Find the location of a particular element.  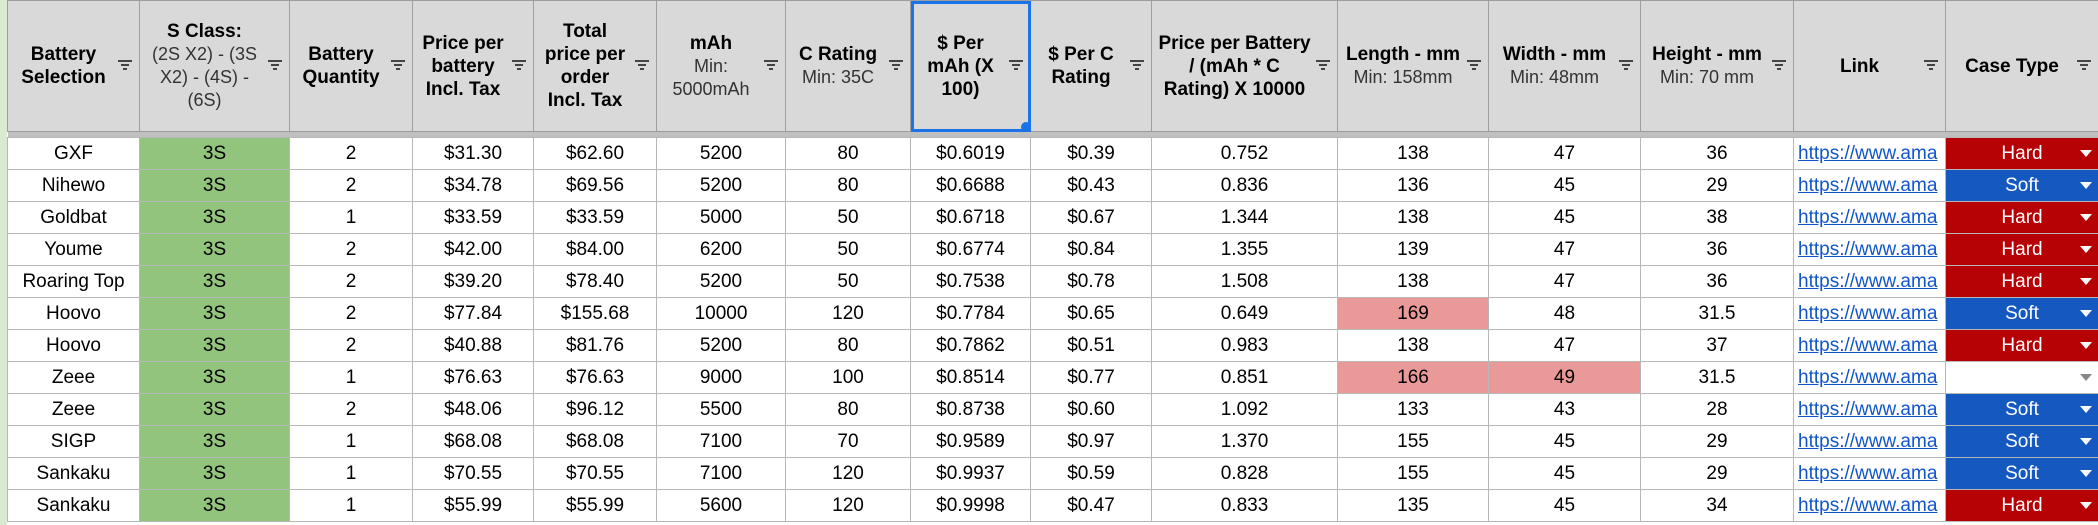

cell: 45 is located at coordinates (1564, 505).